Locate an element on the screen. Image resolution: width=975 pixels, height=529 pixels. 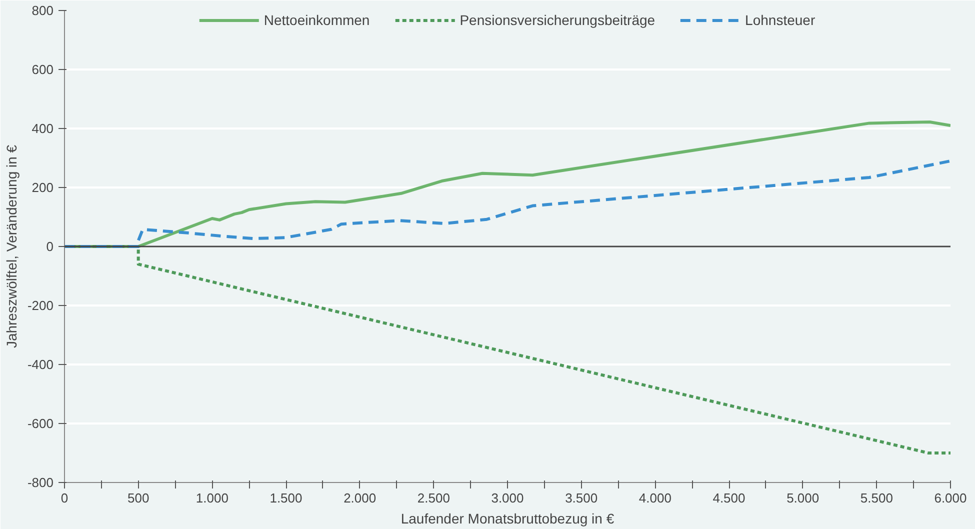
x-tick-label: 3.500 is located at coordinates (581, 498).